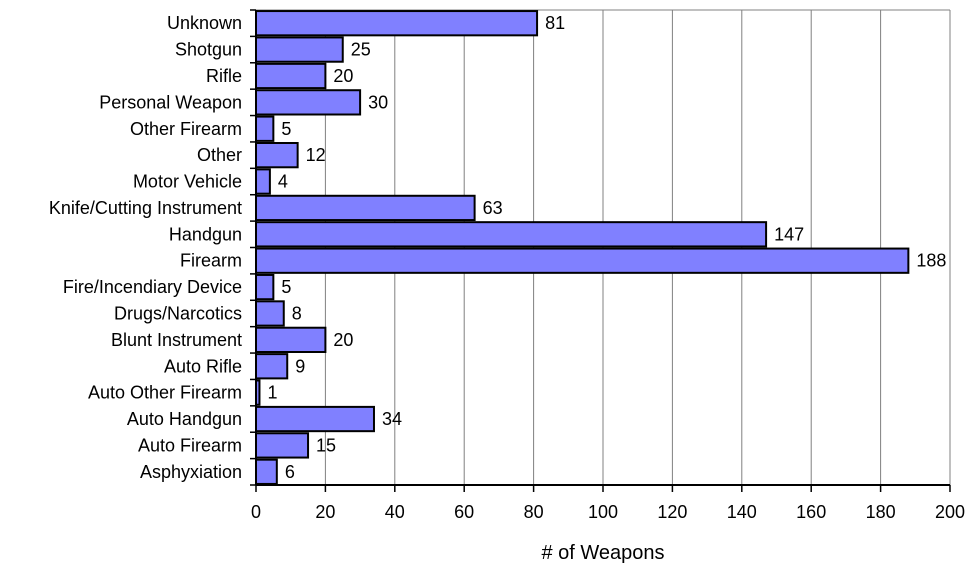  Describe the element at coordinates (602, 553) in the screenshot. I see `x-axis-title: # of Weapons` at that location.